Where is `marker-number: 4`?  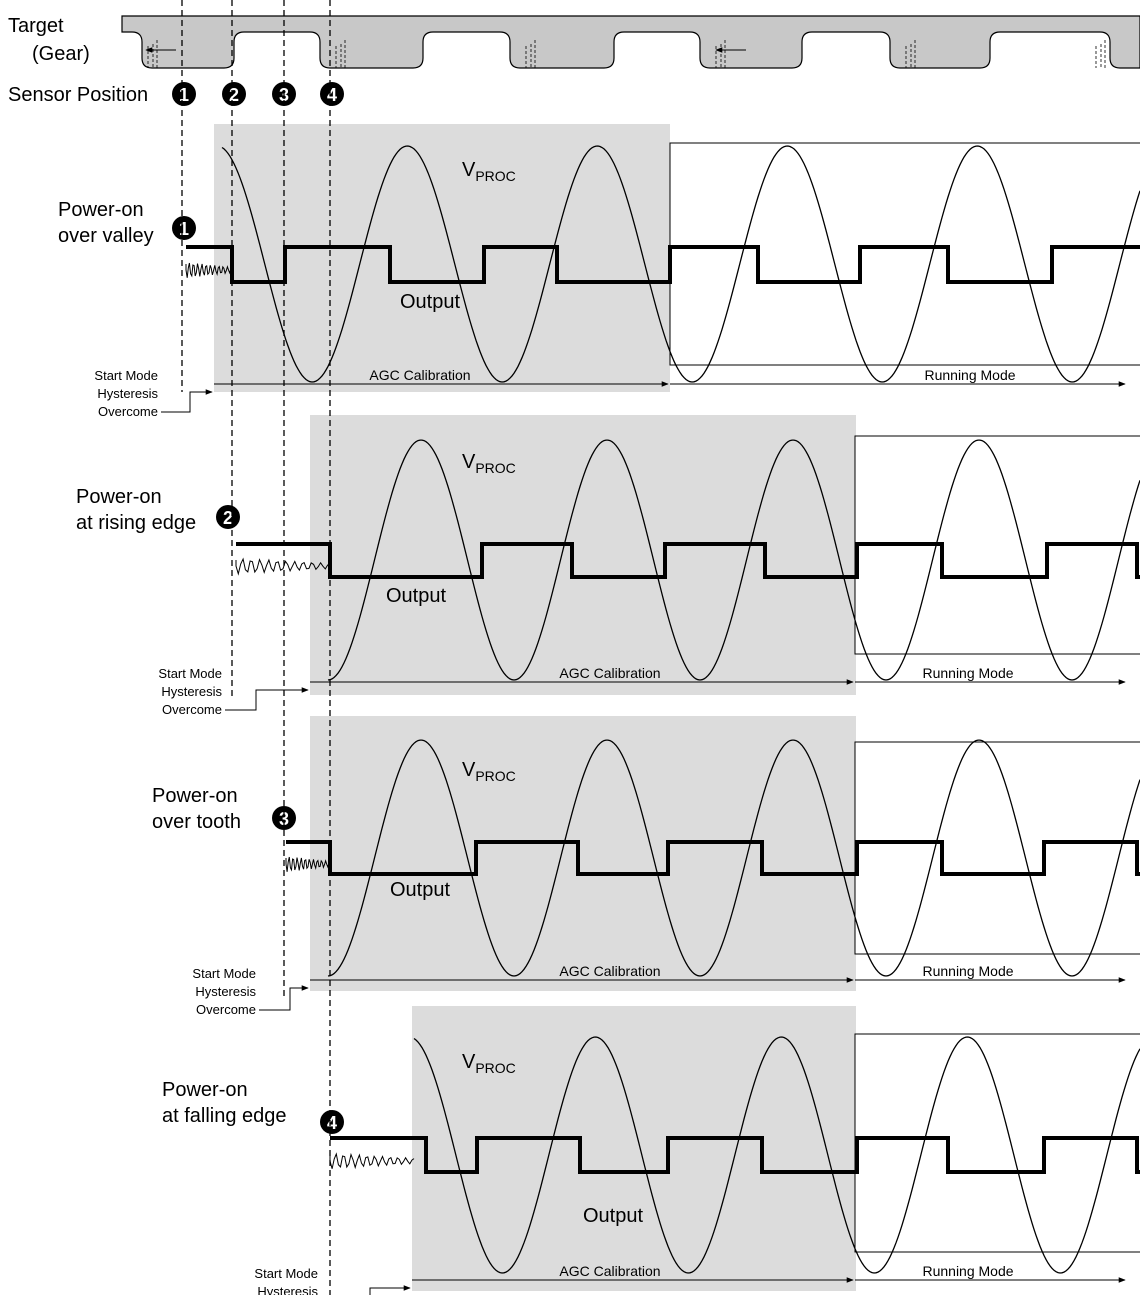
marker-number: 4 is located at coordinates (332, 1123).